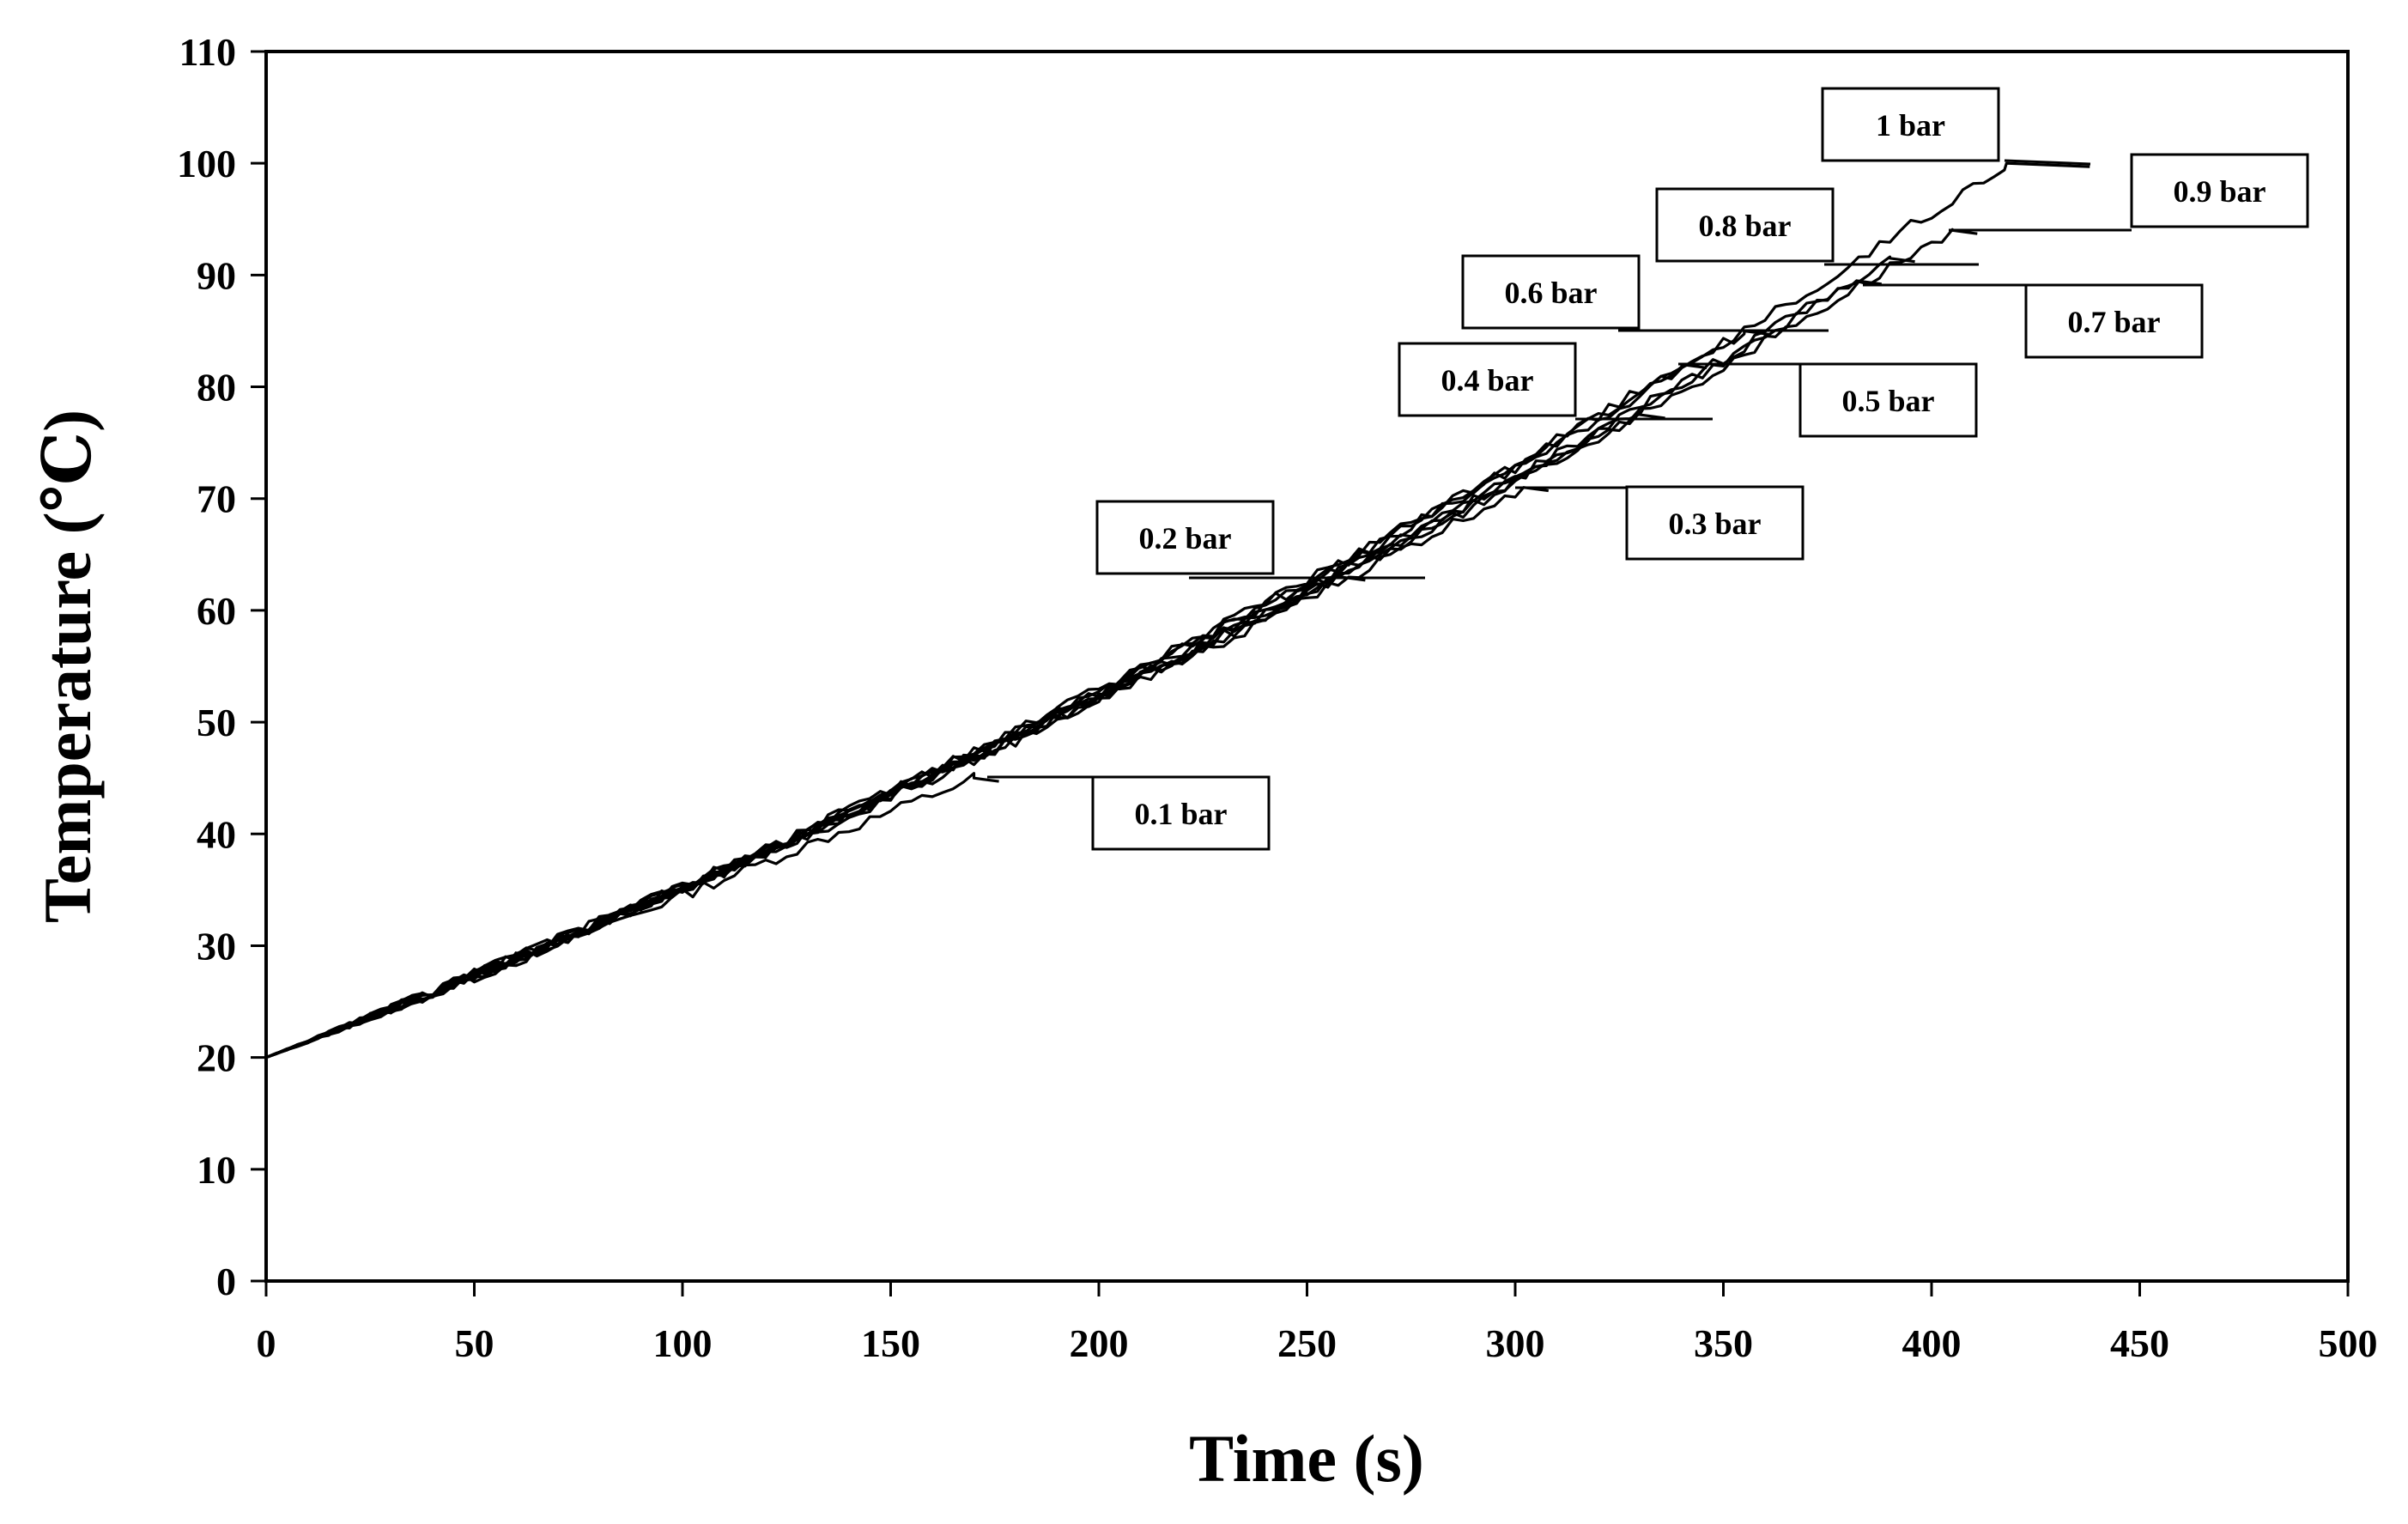 The width and height of the screenshot is (2408, 1524). I want to click on x-ticks: 0 50 100 150 200 250 300 350 400 450 500, so click(1318, 1323).